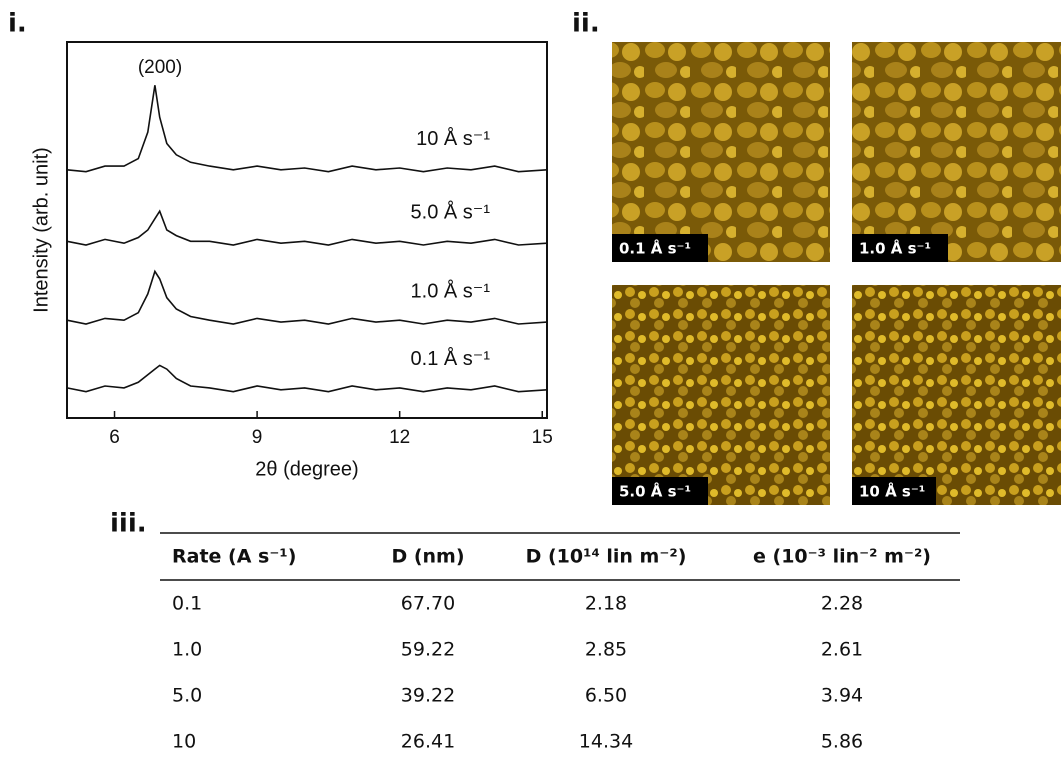 The image size is (1061, 762). I want to click on table-cell: 67.70, so click(428, 604).